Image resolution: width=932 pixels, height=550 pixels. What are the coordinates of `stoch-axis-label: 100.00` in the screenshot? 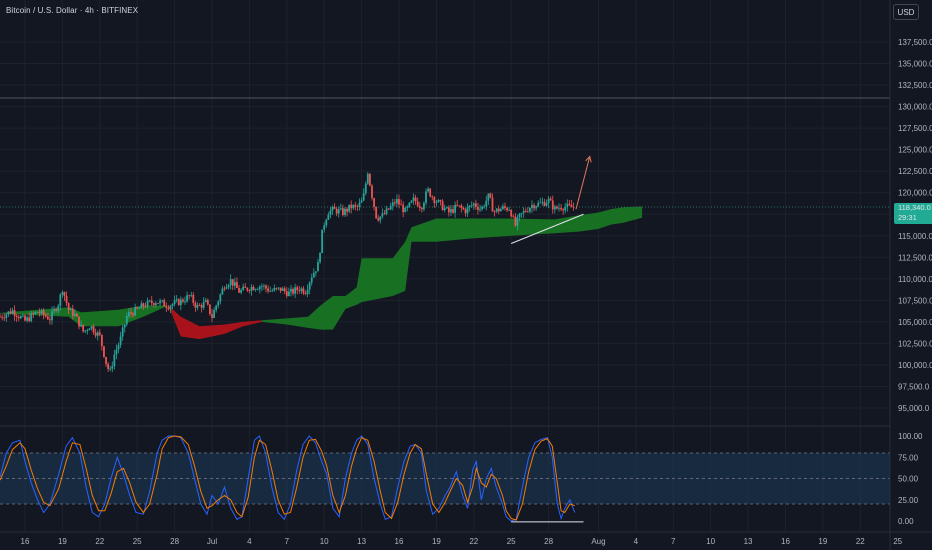 It's located at (910, 436).